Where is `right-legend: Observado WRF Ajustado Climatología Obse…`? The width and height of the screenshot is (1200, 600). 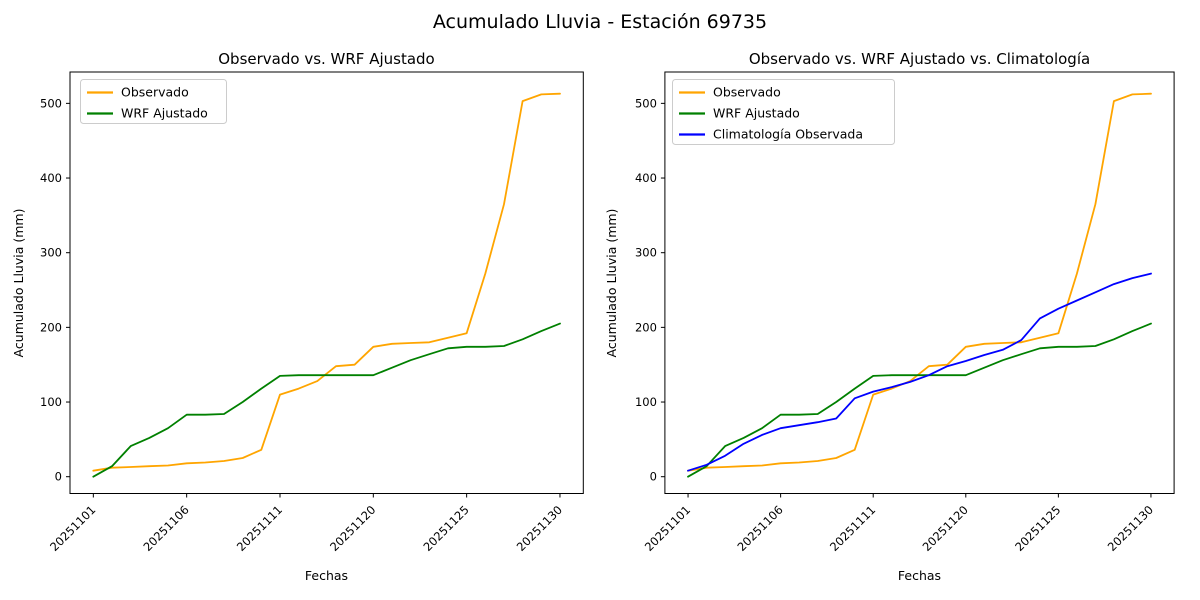 right-legend: Observado WRF Ajustado Climatología Obse… is located at coordinates (783, 112).